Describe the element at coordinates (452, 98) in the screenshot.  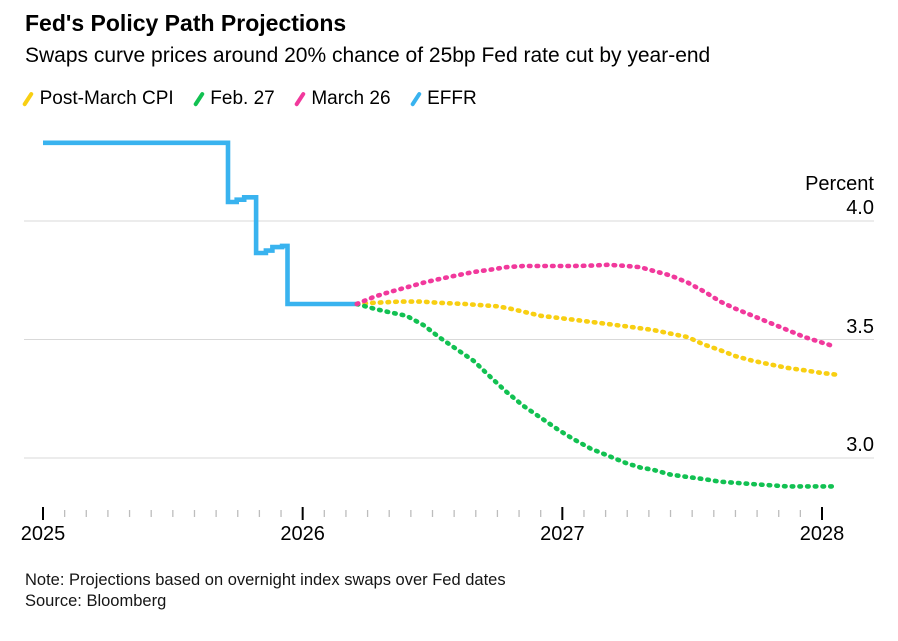
I see `legend-label: EFFR` at that location.